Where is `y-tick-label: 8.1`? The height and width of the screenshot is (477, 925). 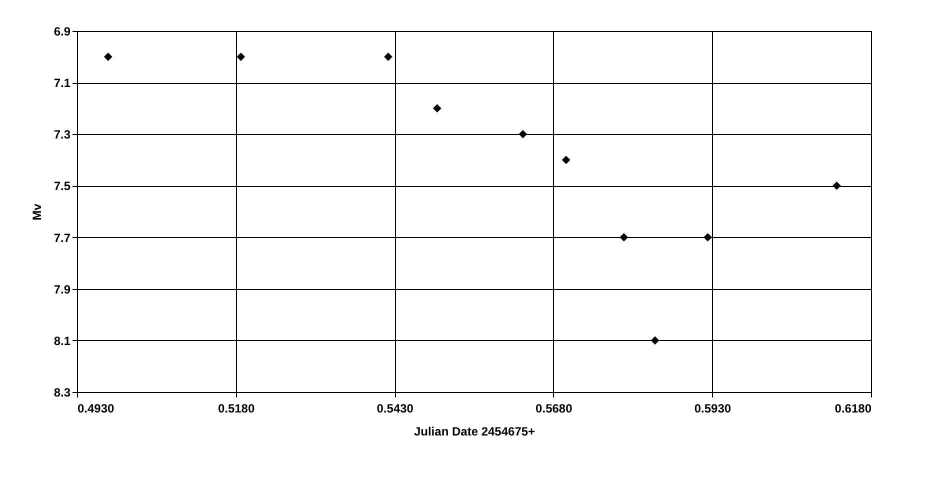 y-tick-label: 8.1 is located at coordinates (62, 341).